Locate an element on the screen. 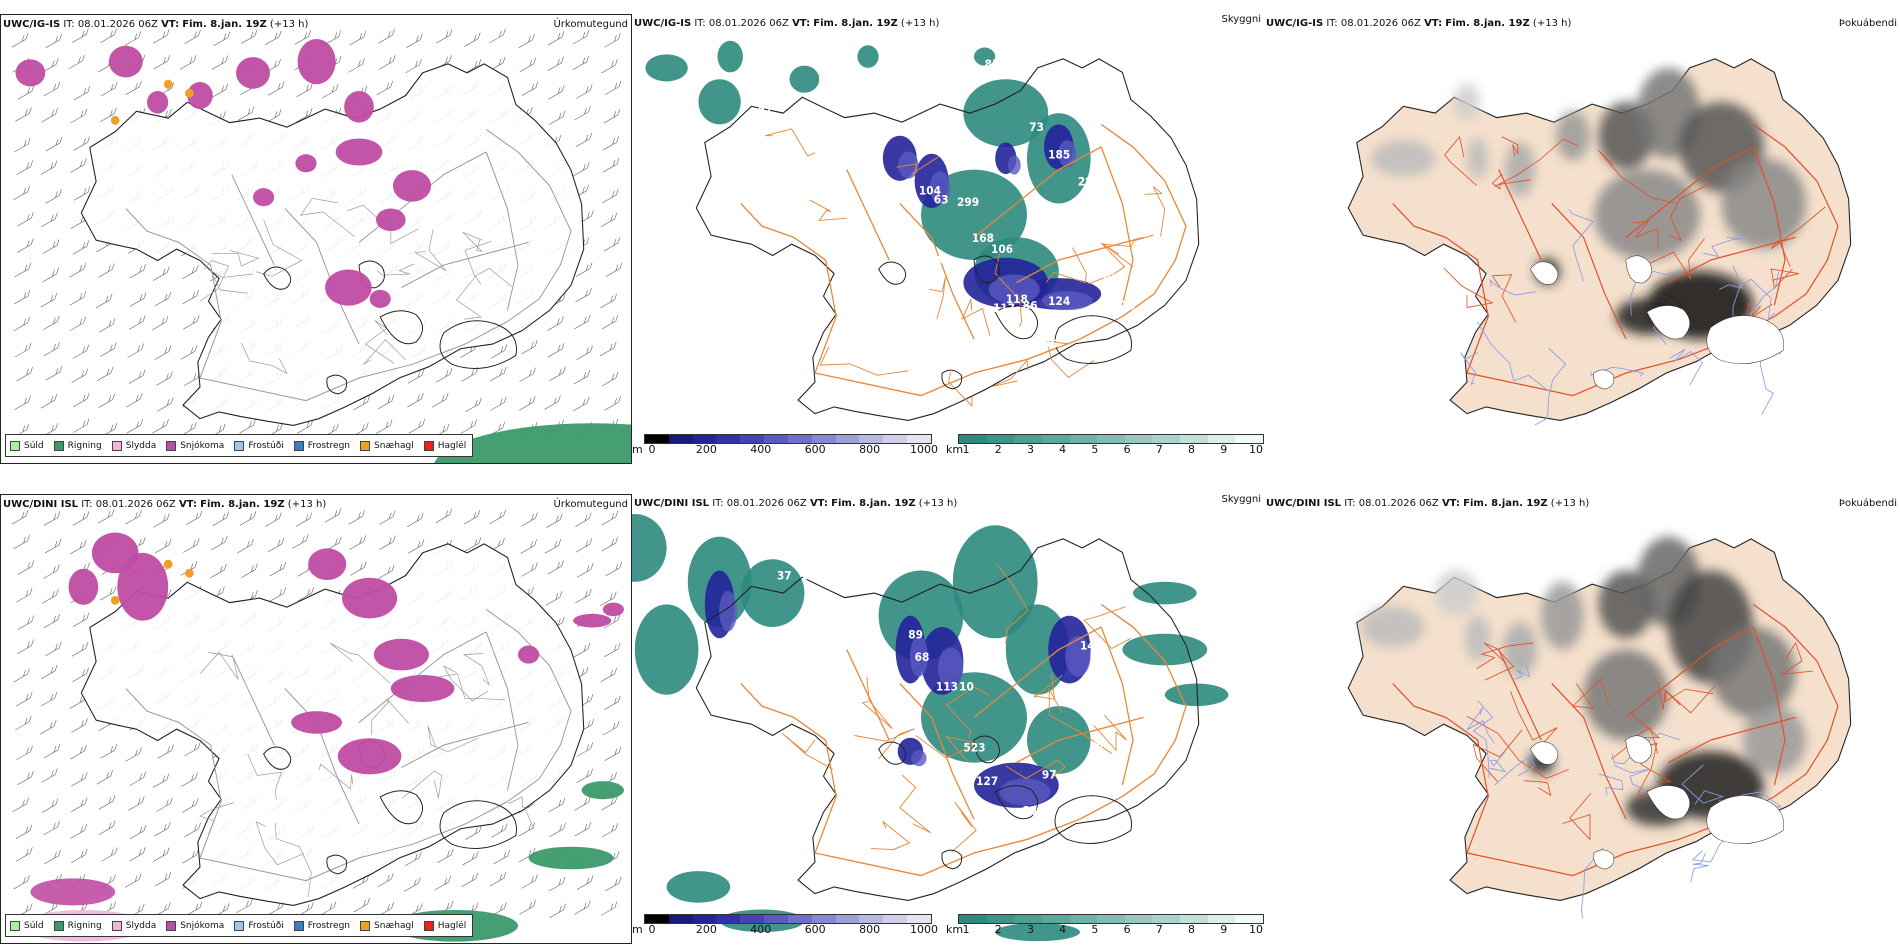  colorbar-tick: 4 is located at coordinates (1063, 449).